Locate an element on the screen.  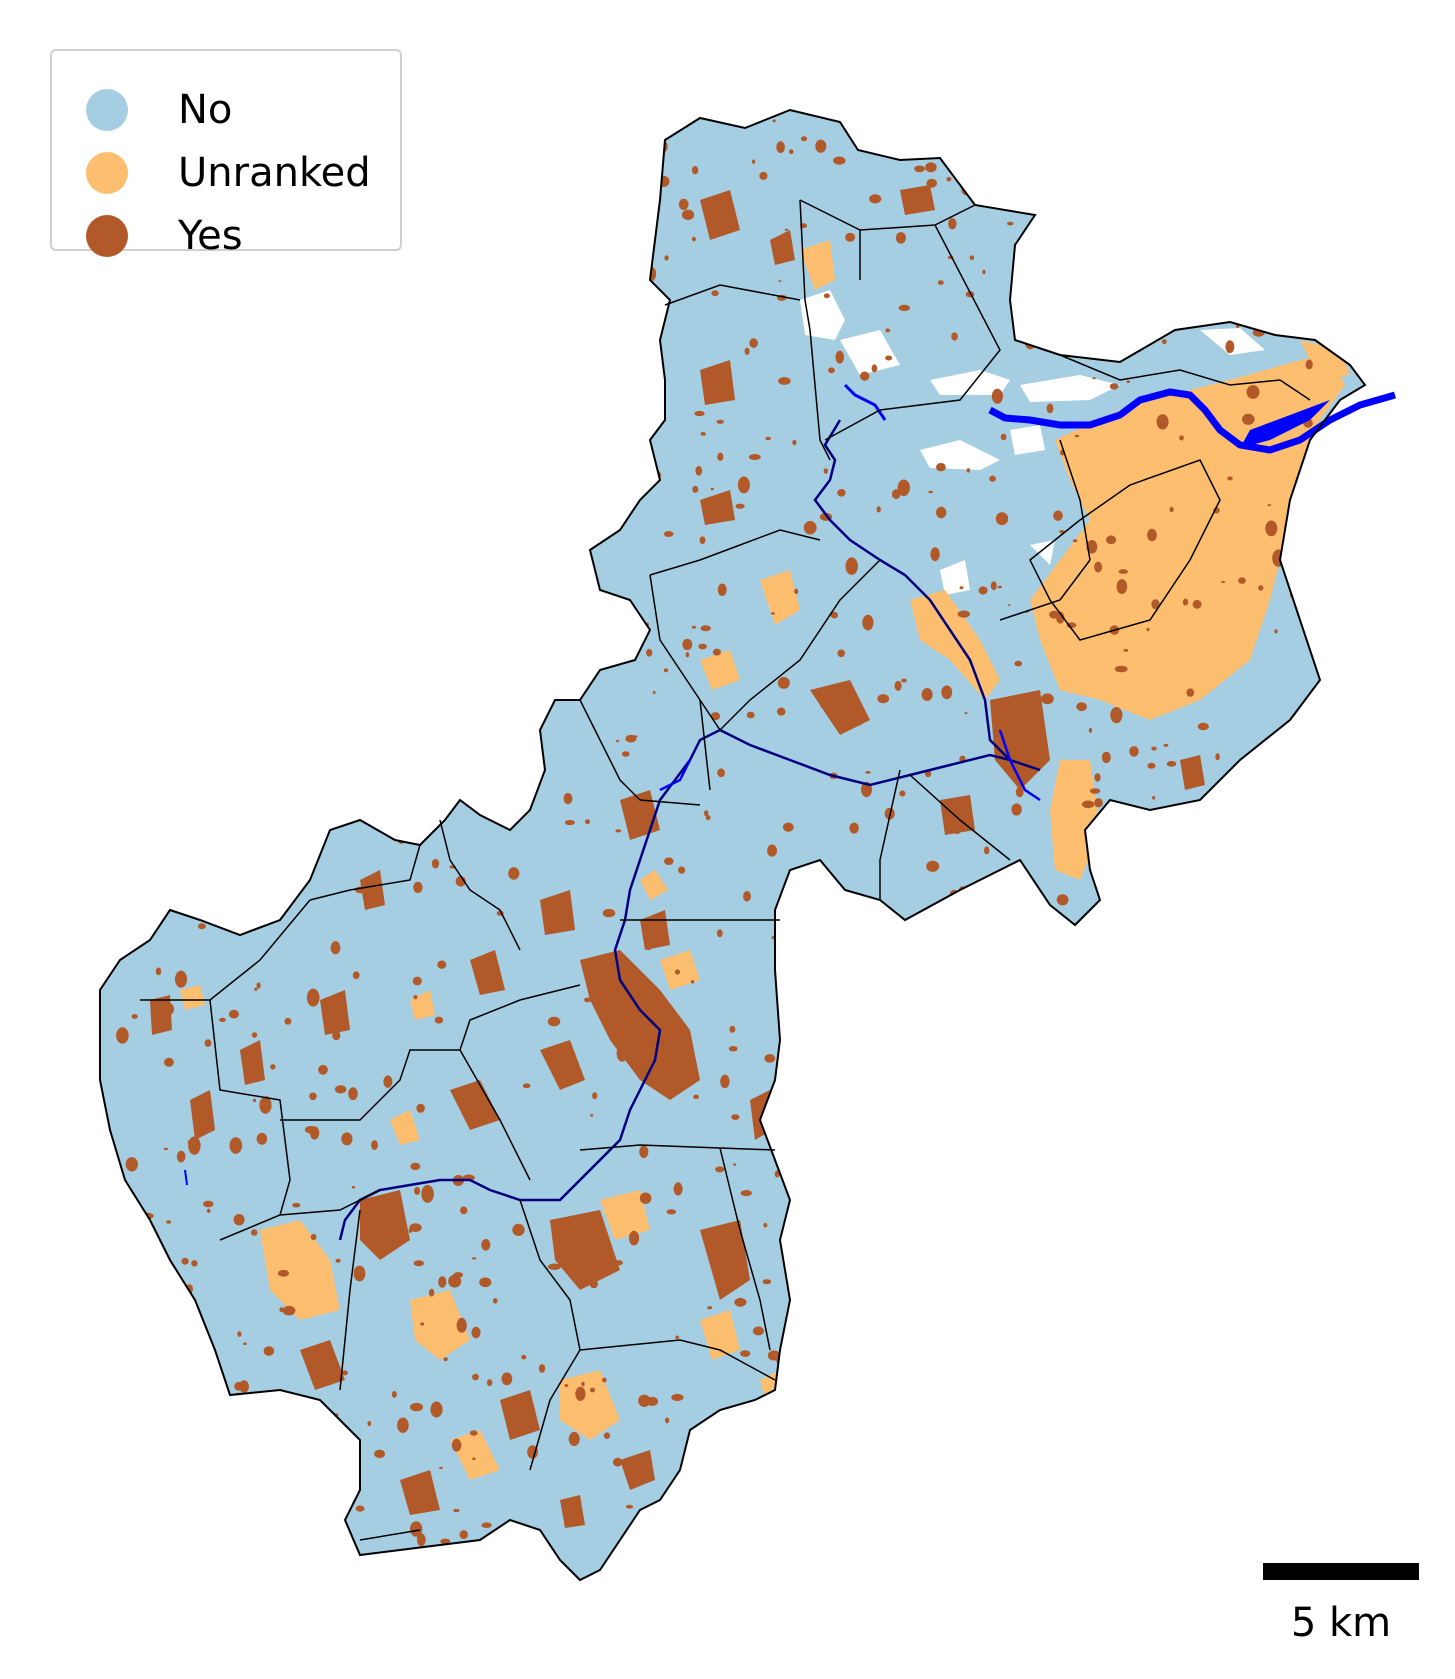
scale-bar is located at coordinates (1341, 1571).